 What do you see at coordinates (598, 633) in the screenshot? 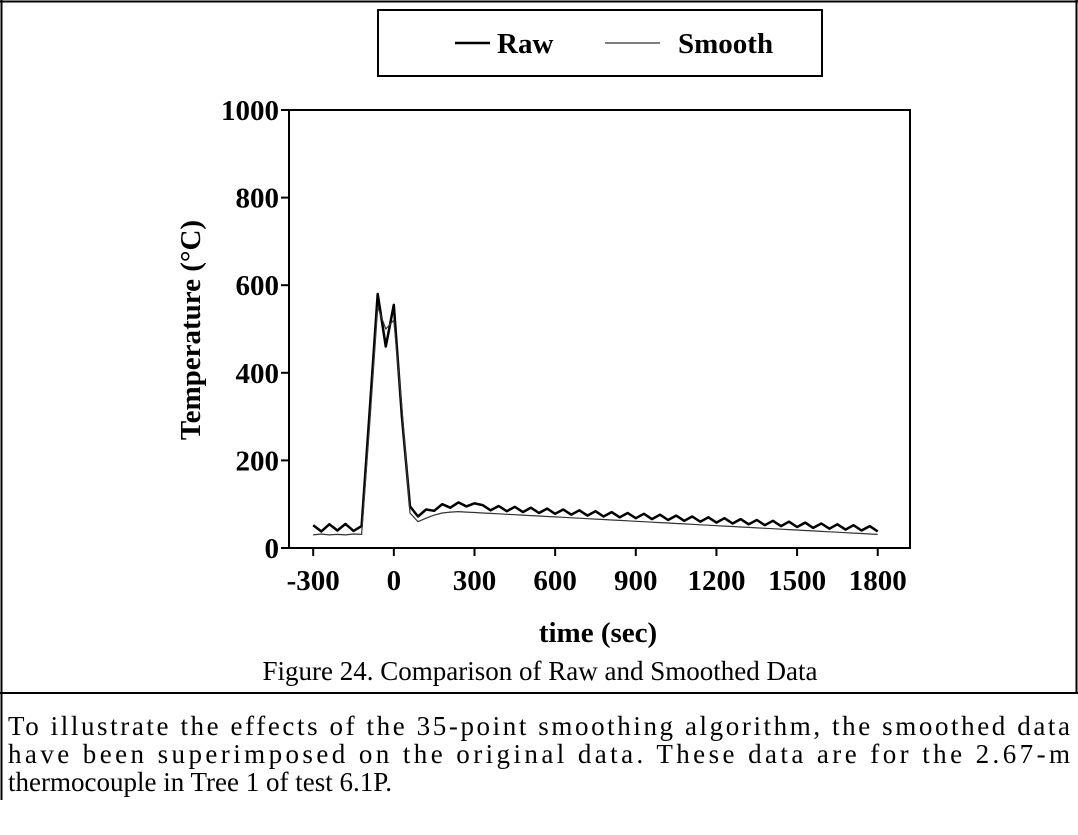
I see `x-axis-label: time (sec)` at bounding box center [598, 633].